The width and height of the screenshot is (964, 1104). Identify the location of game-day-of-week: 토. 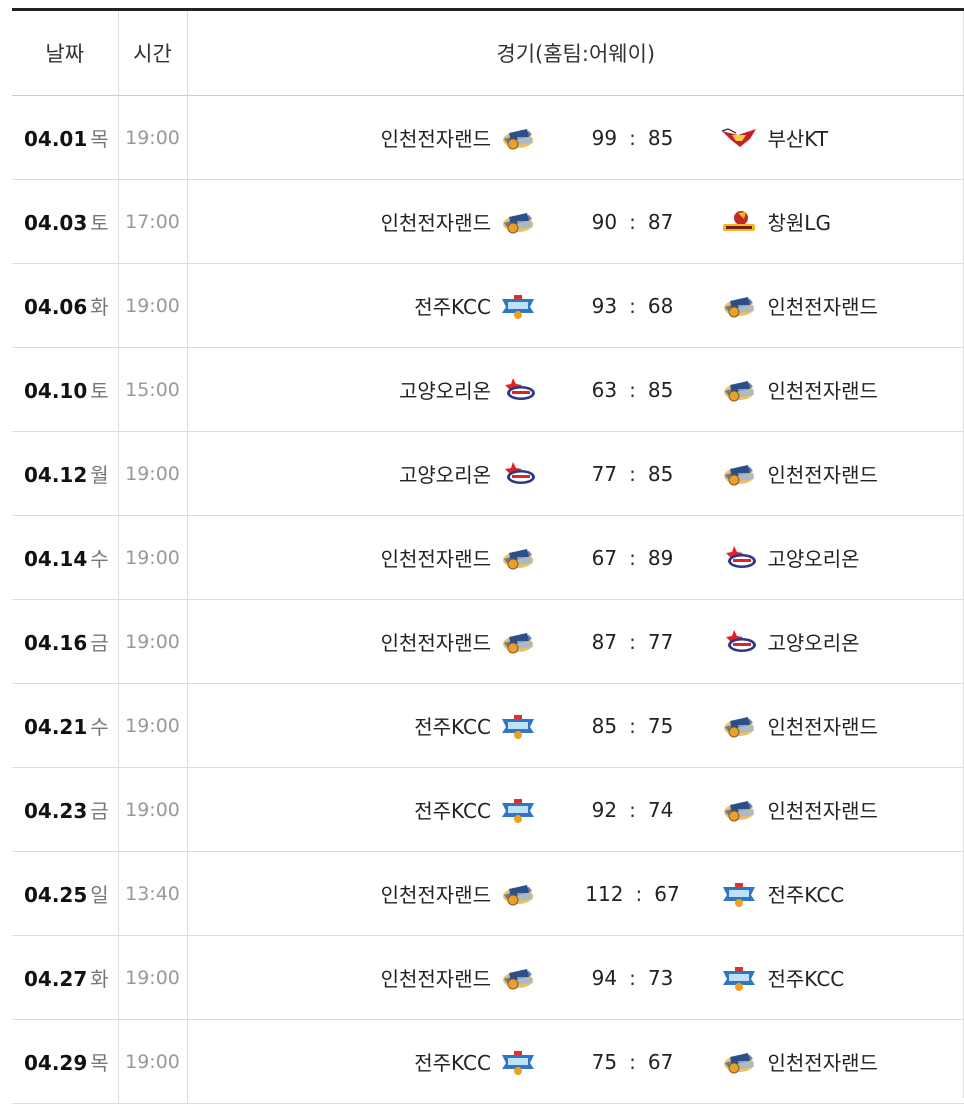
(99, 223).